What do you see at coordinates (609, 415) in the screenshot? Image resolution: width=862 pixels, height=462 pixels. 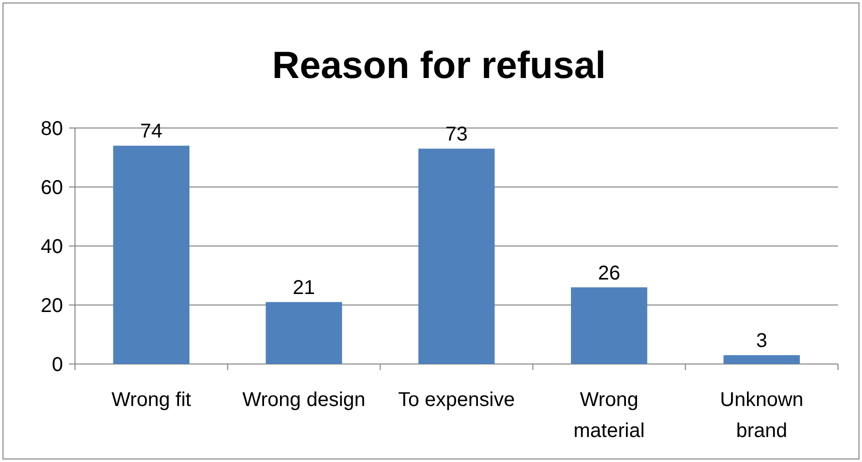 I see `x-tick-label: Wrong material` at bounding box center [609, 415].